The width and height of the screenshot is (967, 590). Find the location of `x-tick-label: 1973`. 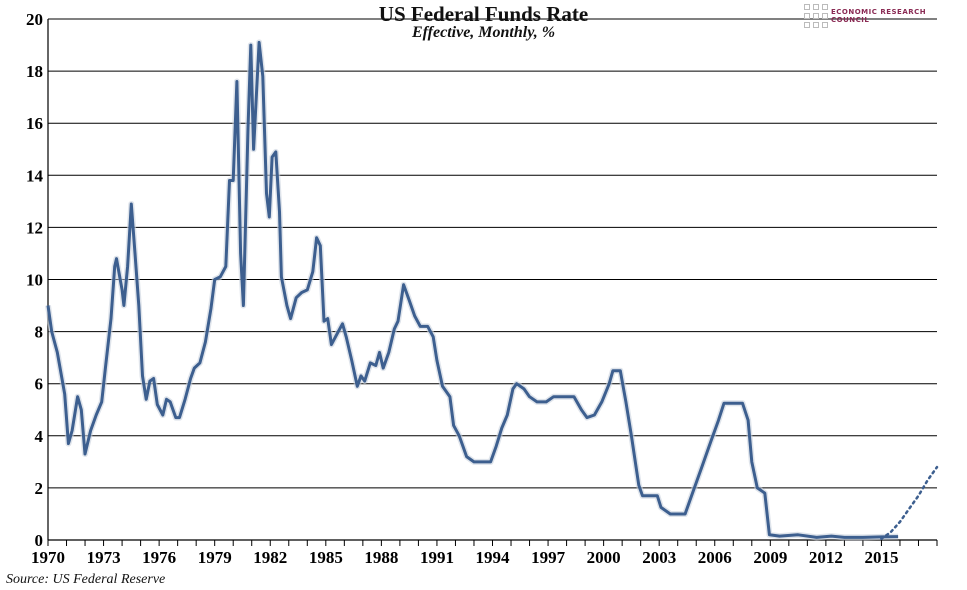

x-tick-label: 1973 is located at coordinates (104, 557).